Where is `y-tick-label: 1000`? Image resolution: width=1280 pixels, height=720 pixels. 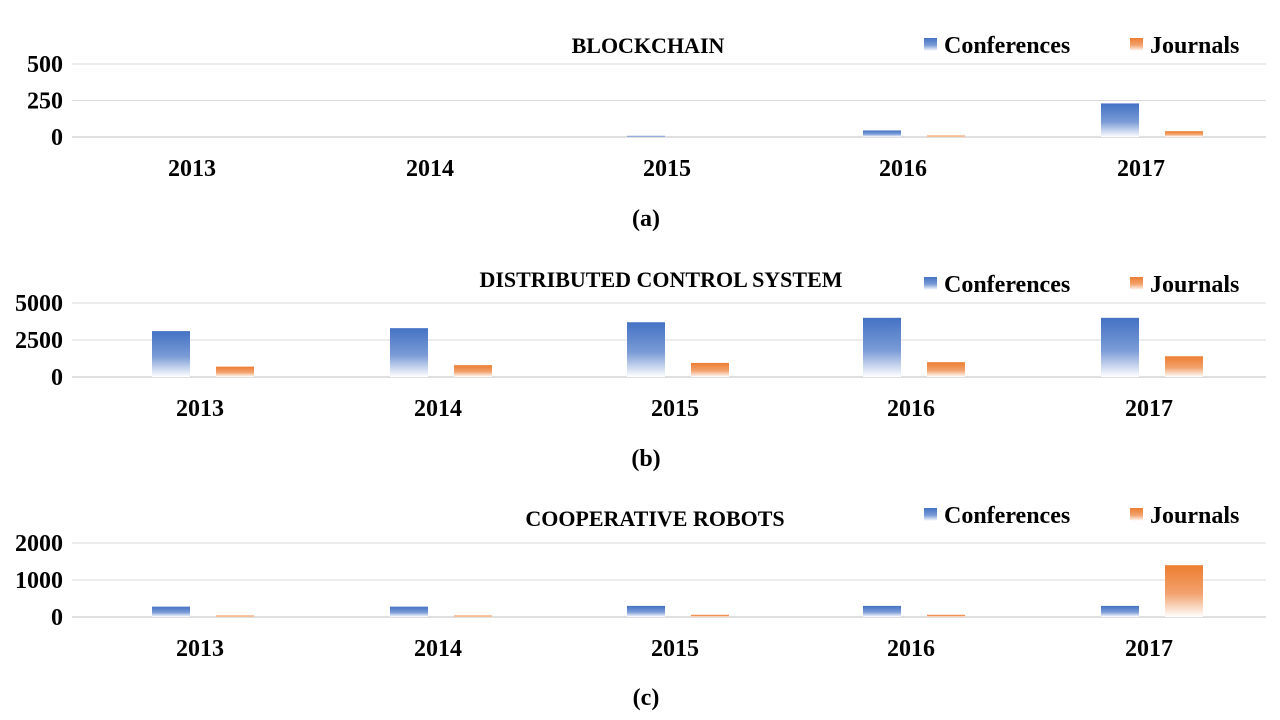
y-tick-label: 1000 is located at coordinates (39, 581).